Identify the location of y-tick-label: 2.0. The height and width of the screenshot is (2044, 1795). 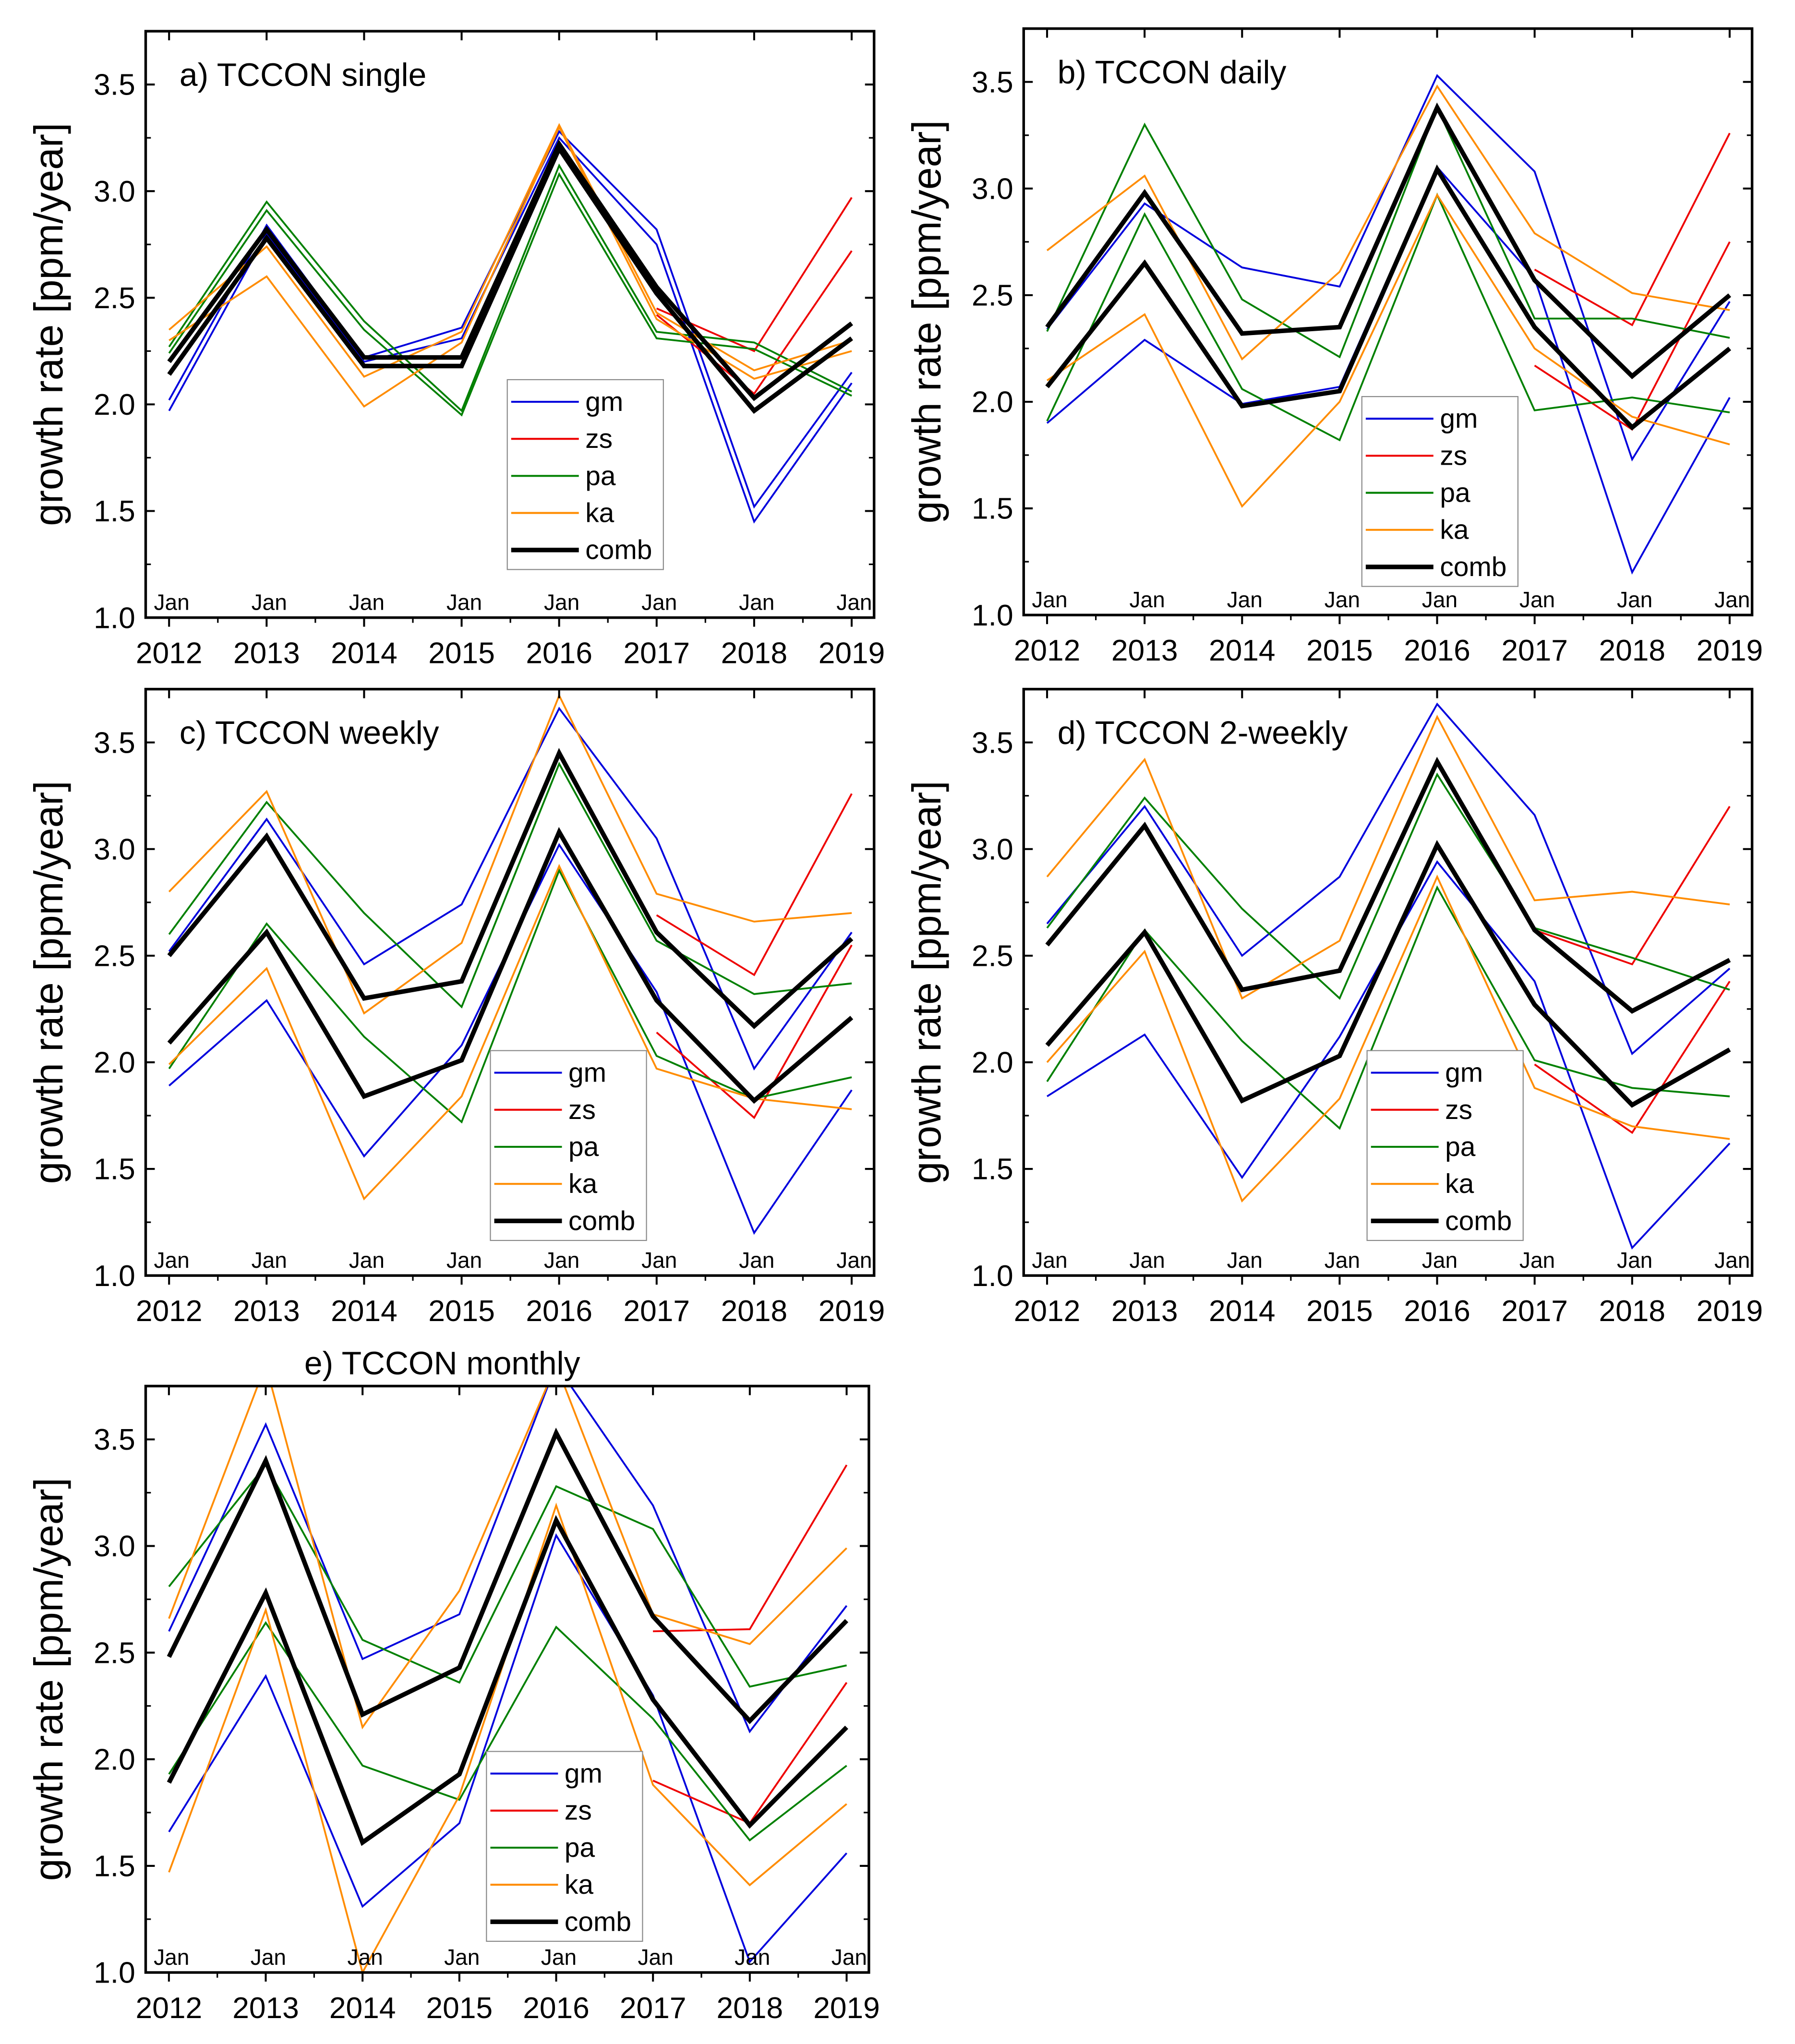
(114, 404).